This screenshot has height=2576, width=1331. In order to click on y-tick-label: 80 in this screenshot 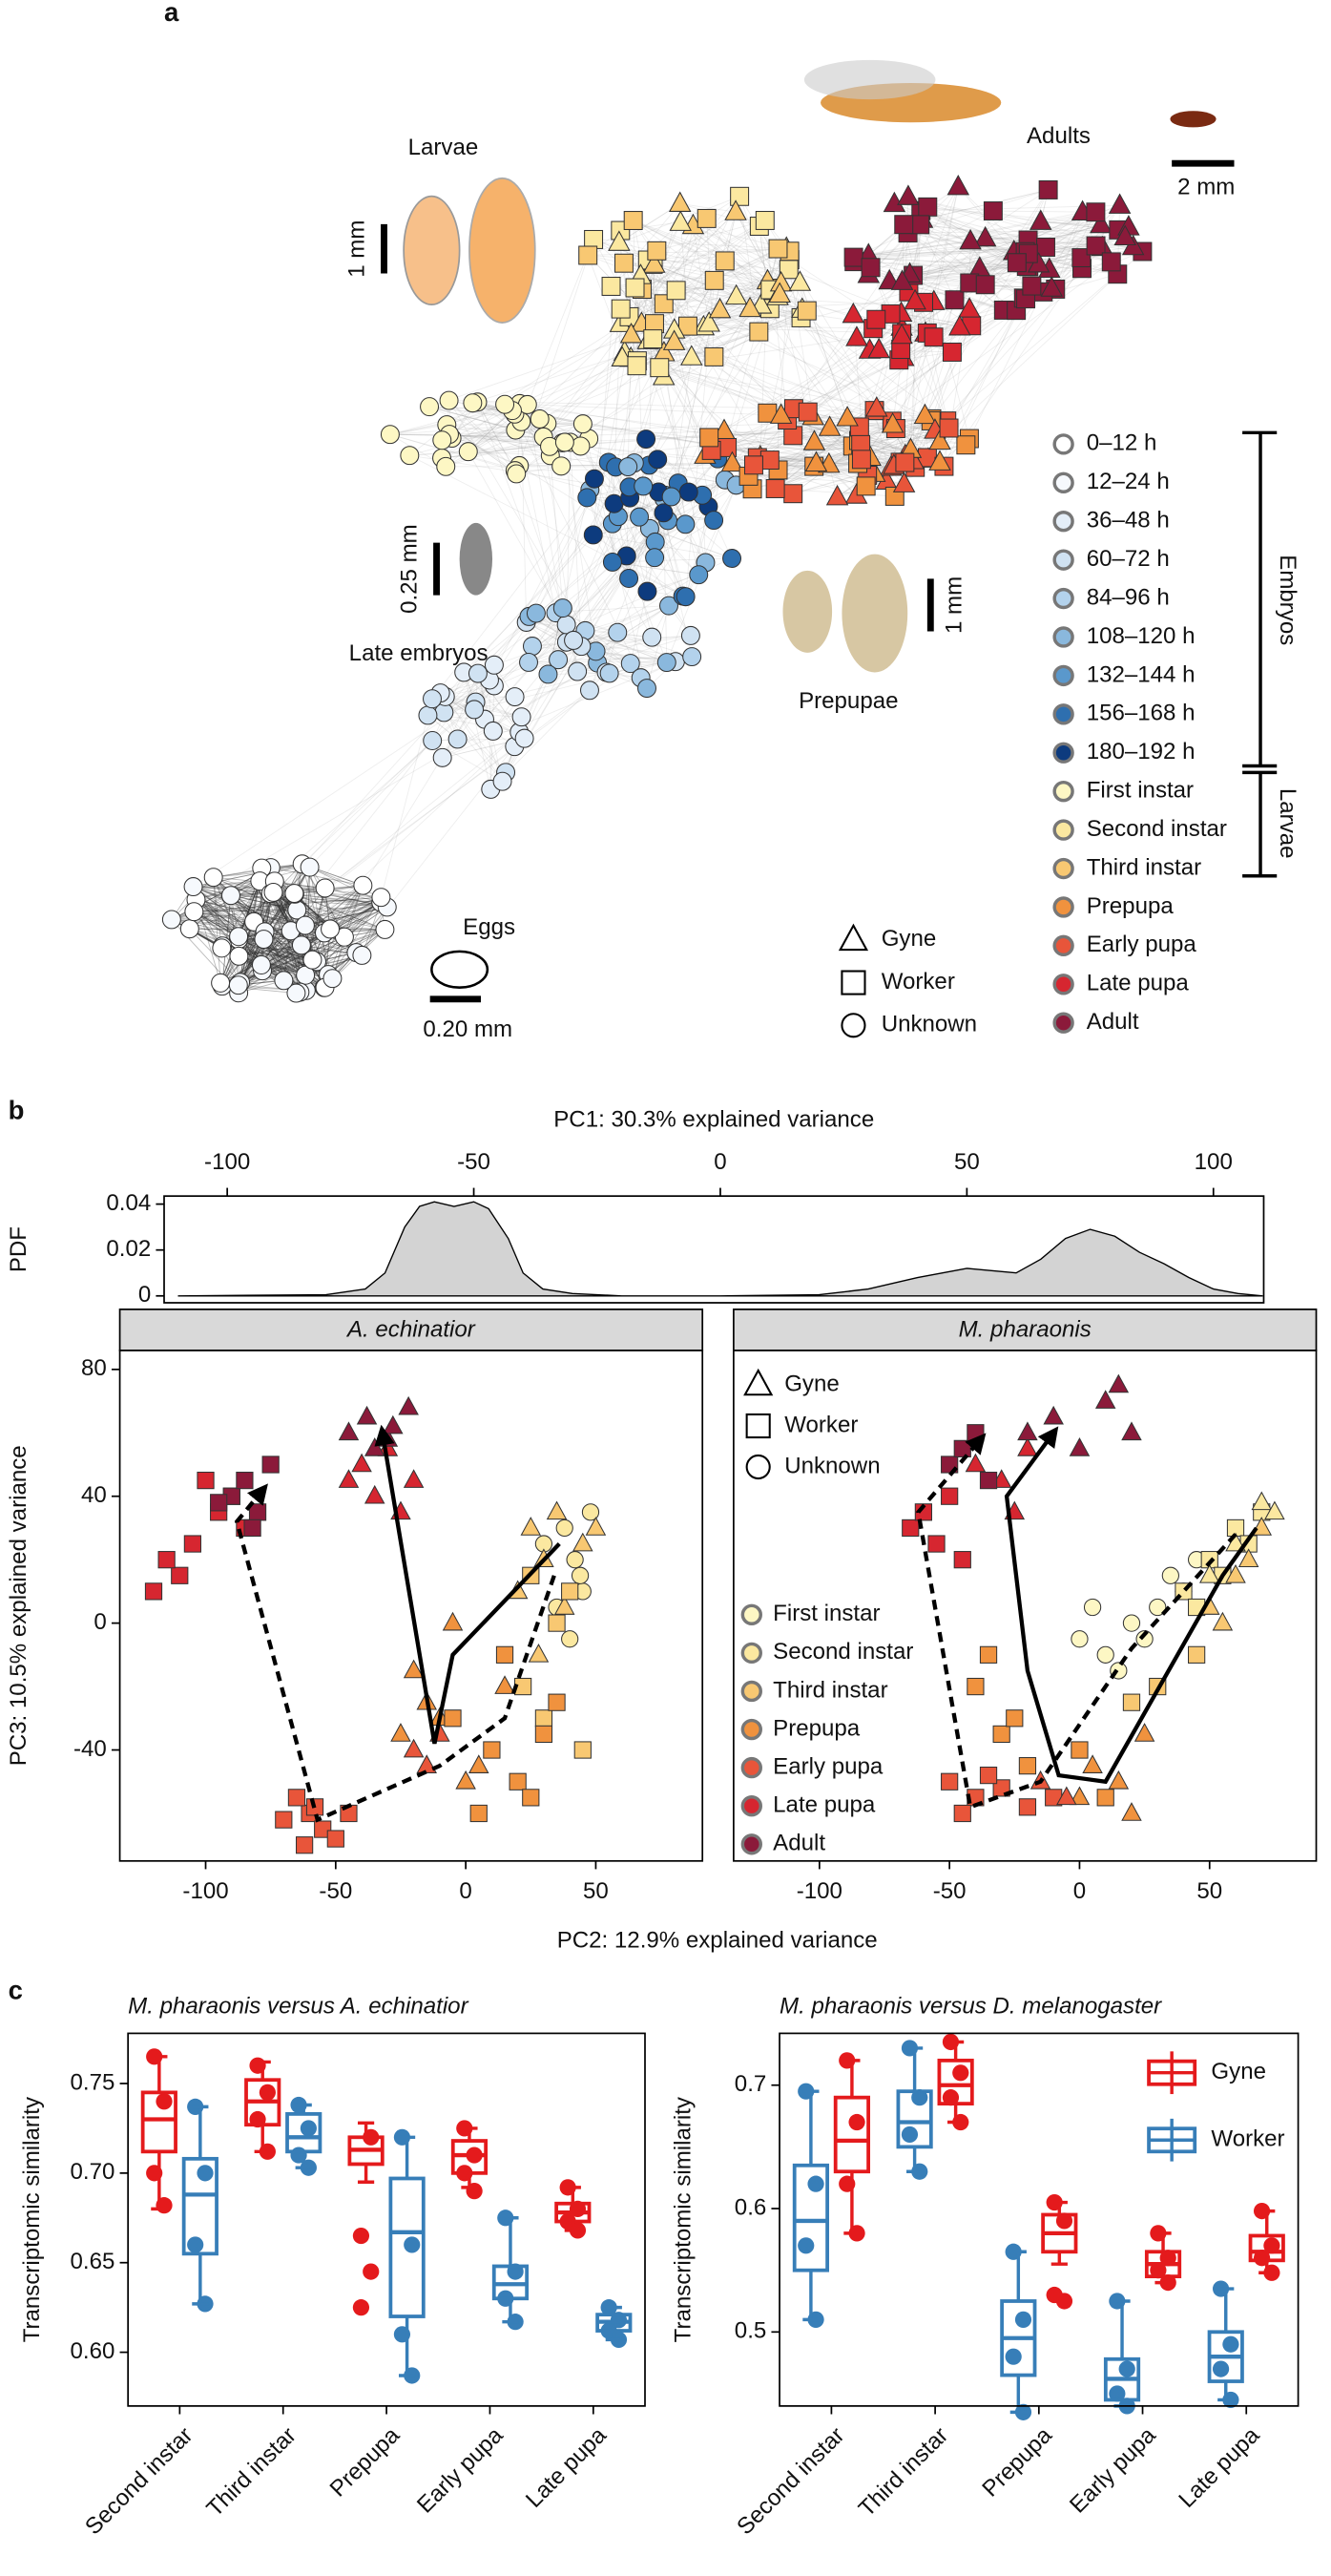, I will do `click(94, 1368)`.